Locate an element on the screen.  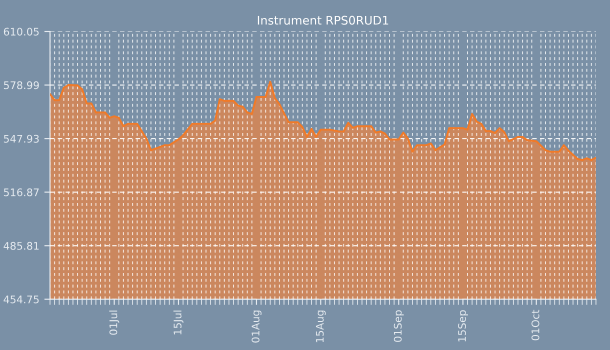
y-tick-label: 610.05 is located at coordinates (21, 32).